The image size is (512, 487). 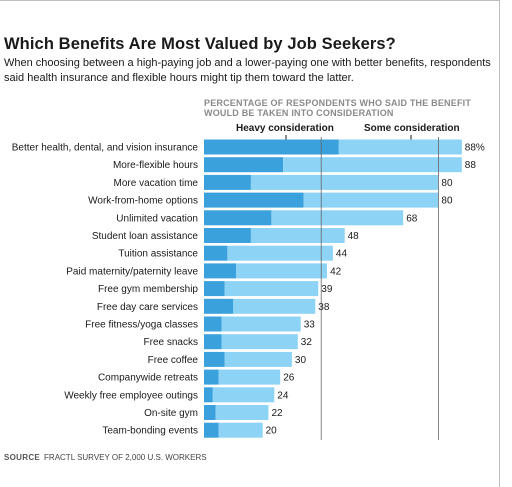 I want to click on category-label: Work-from-home options, so click(x=143, y=201).